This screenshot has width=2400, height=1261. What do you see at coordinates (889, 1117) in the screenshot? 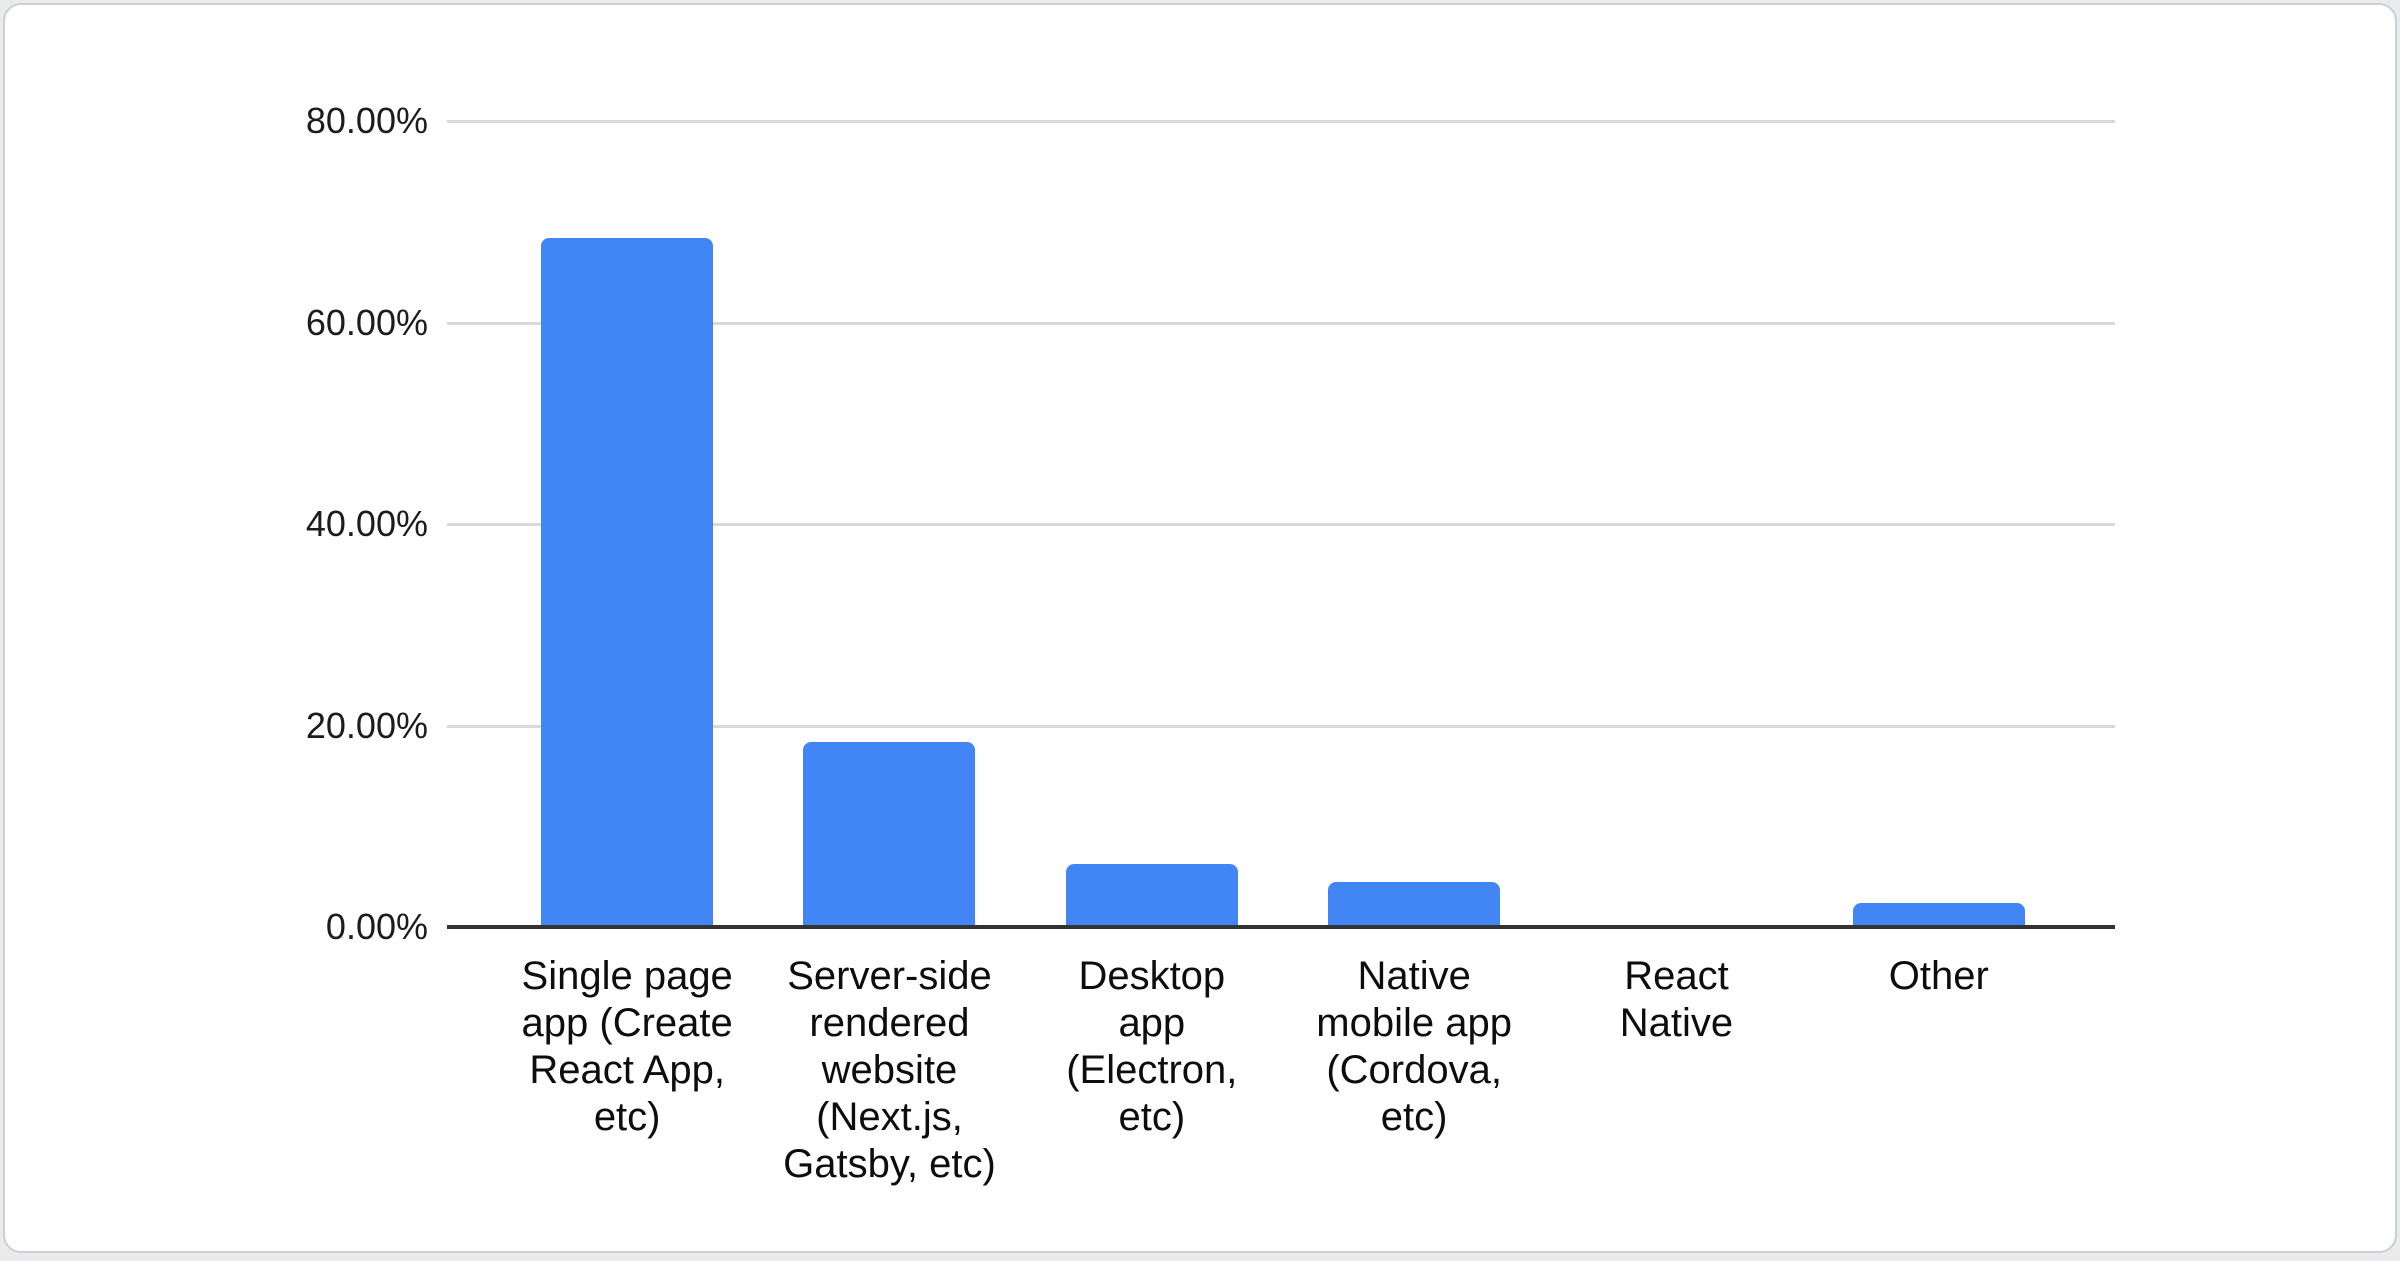
I see `x-tick-label-line: (Next.js,` at bounding box center [889, 1117].